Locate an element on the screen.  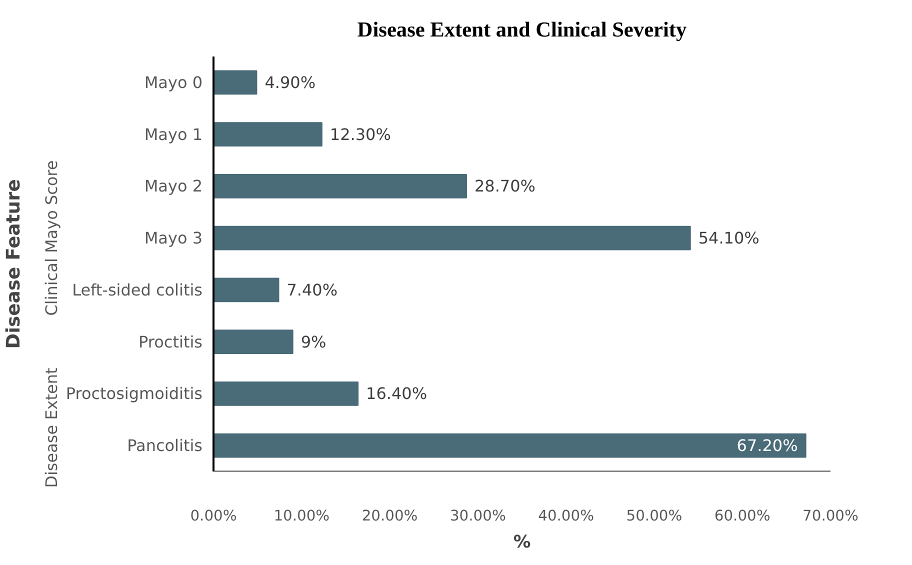
text: Clinical Mayo Score is located at coordinates (51, 238).